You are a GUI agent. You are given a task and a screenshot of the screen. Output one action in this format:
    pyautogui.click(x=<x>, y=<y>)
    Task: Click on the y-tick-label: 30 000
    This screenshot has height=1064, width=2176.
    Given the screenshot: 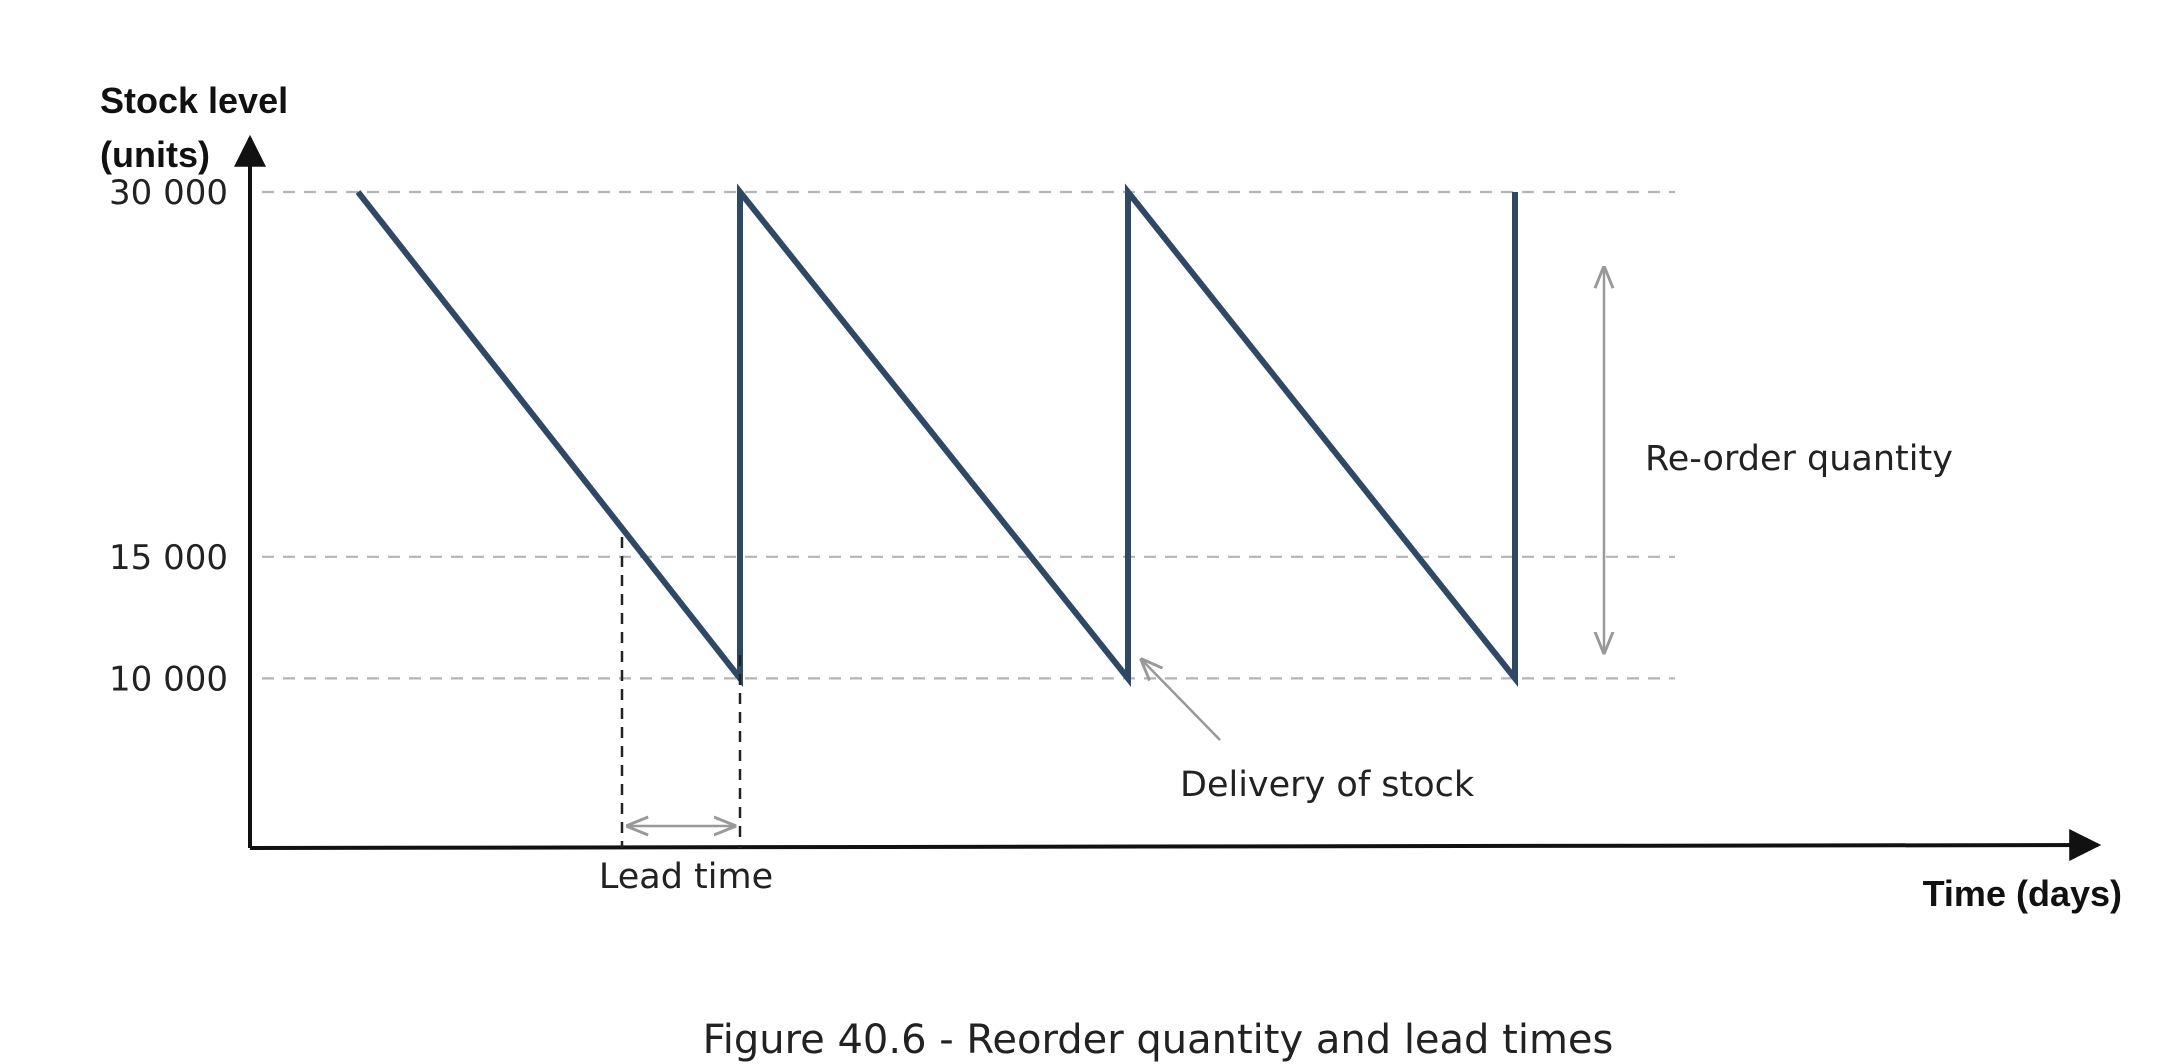 What is the action you would take?
    pyautogui.click(x=168, y=193)
    